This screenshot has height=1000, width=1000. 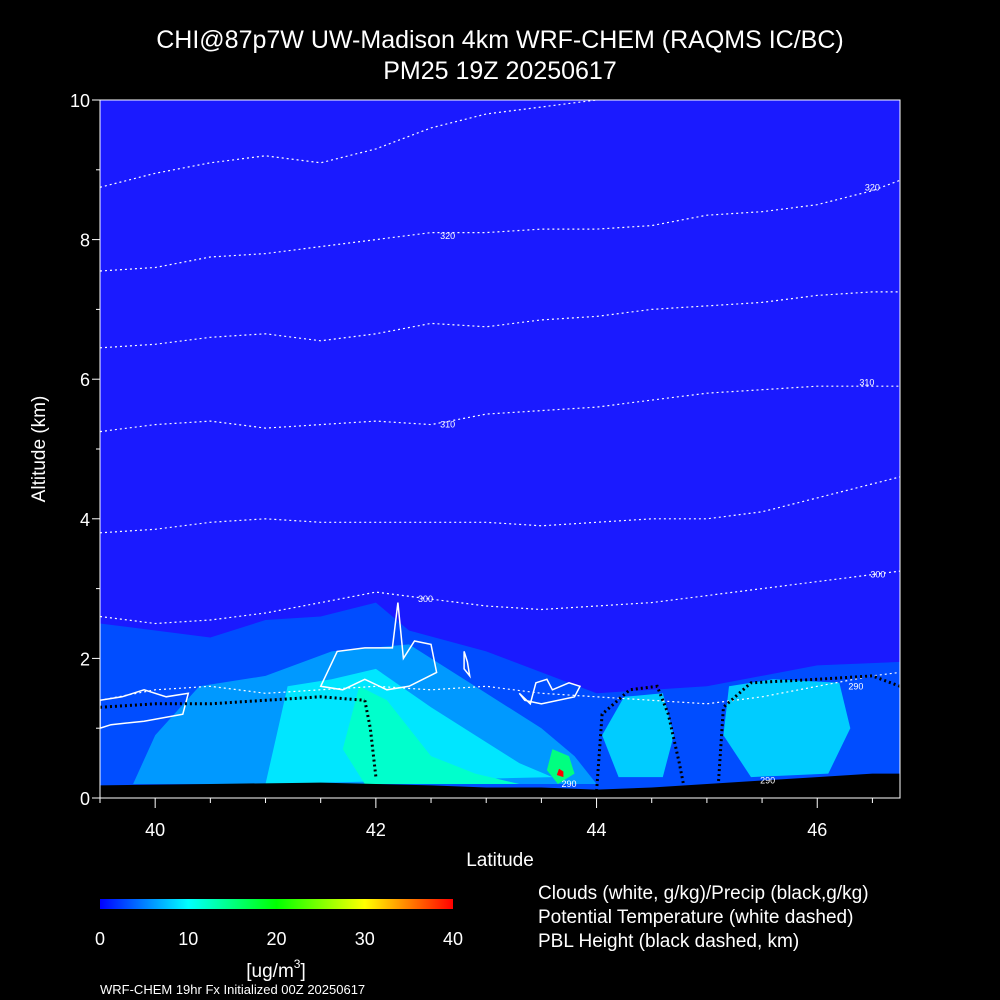 I want to click on pbl-lines, so click(x=500, y=733).